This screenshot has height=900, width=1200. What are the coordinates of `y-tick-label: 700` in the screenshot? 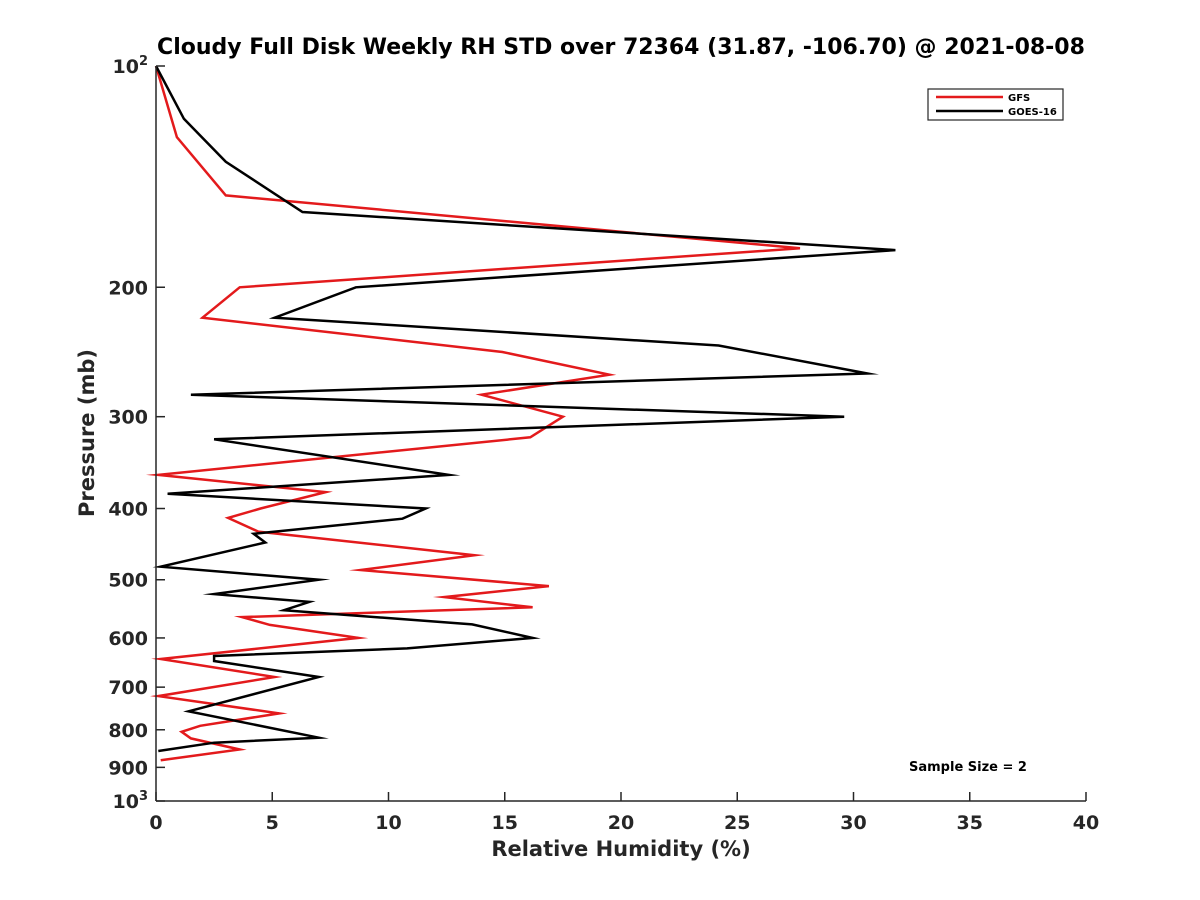 It's located at (128, 688).